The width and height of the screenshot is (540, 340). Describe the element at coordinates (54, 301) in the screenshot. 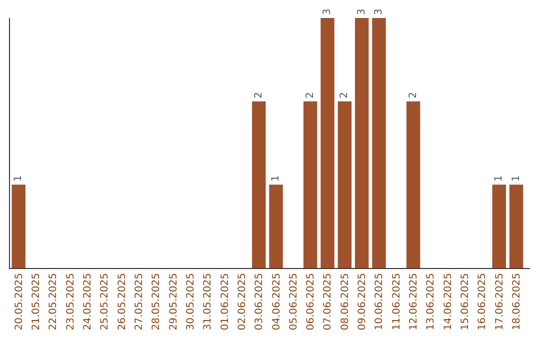

I see `x-tick-label: 22.05.2025` at that location.